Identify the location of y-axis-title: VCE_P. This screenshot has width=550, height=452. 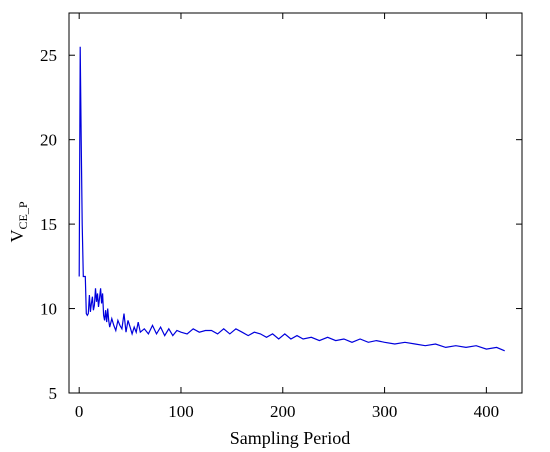
(18, 221).